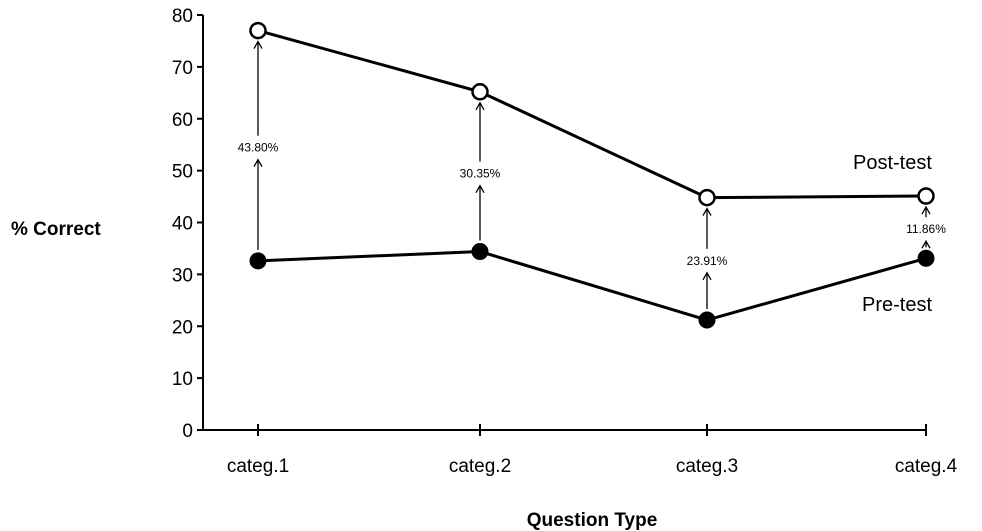  What do you see at coordinates (592, 520) in the screenshot?
I see `x-axis-title: Question Type` at bounding box center [592, 520].